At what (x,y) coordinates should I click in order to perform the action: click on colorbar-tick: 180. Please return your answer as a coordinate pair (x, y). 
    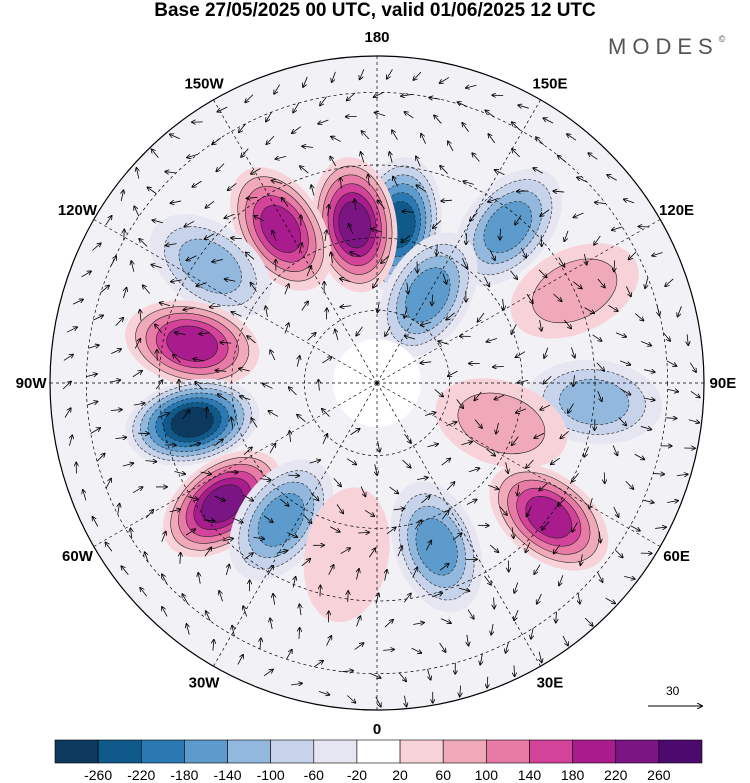
    Looking at the image, I should click on (573, 775).